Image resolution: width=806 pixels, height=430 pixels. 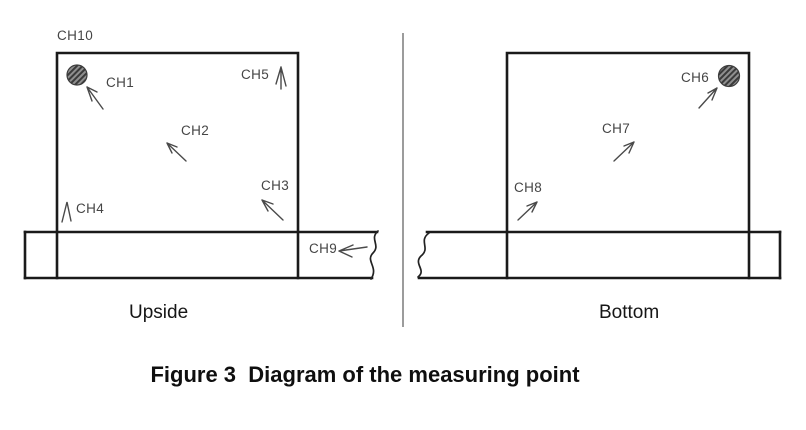 I want to click on ch9-arrow, so click(x=353, y=251).